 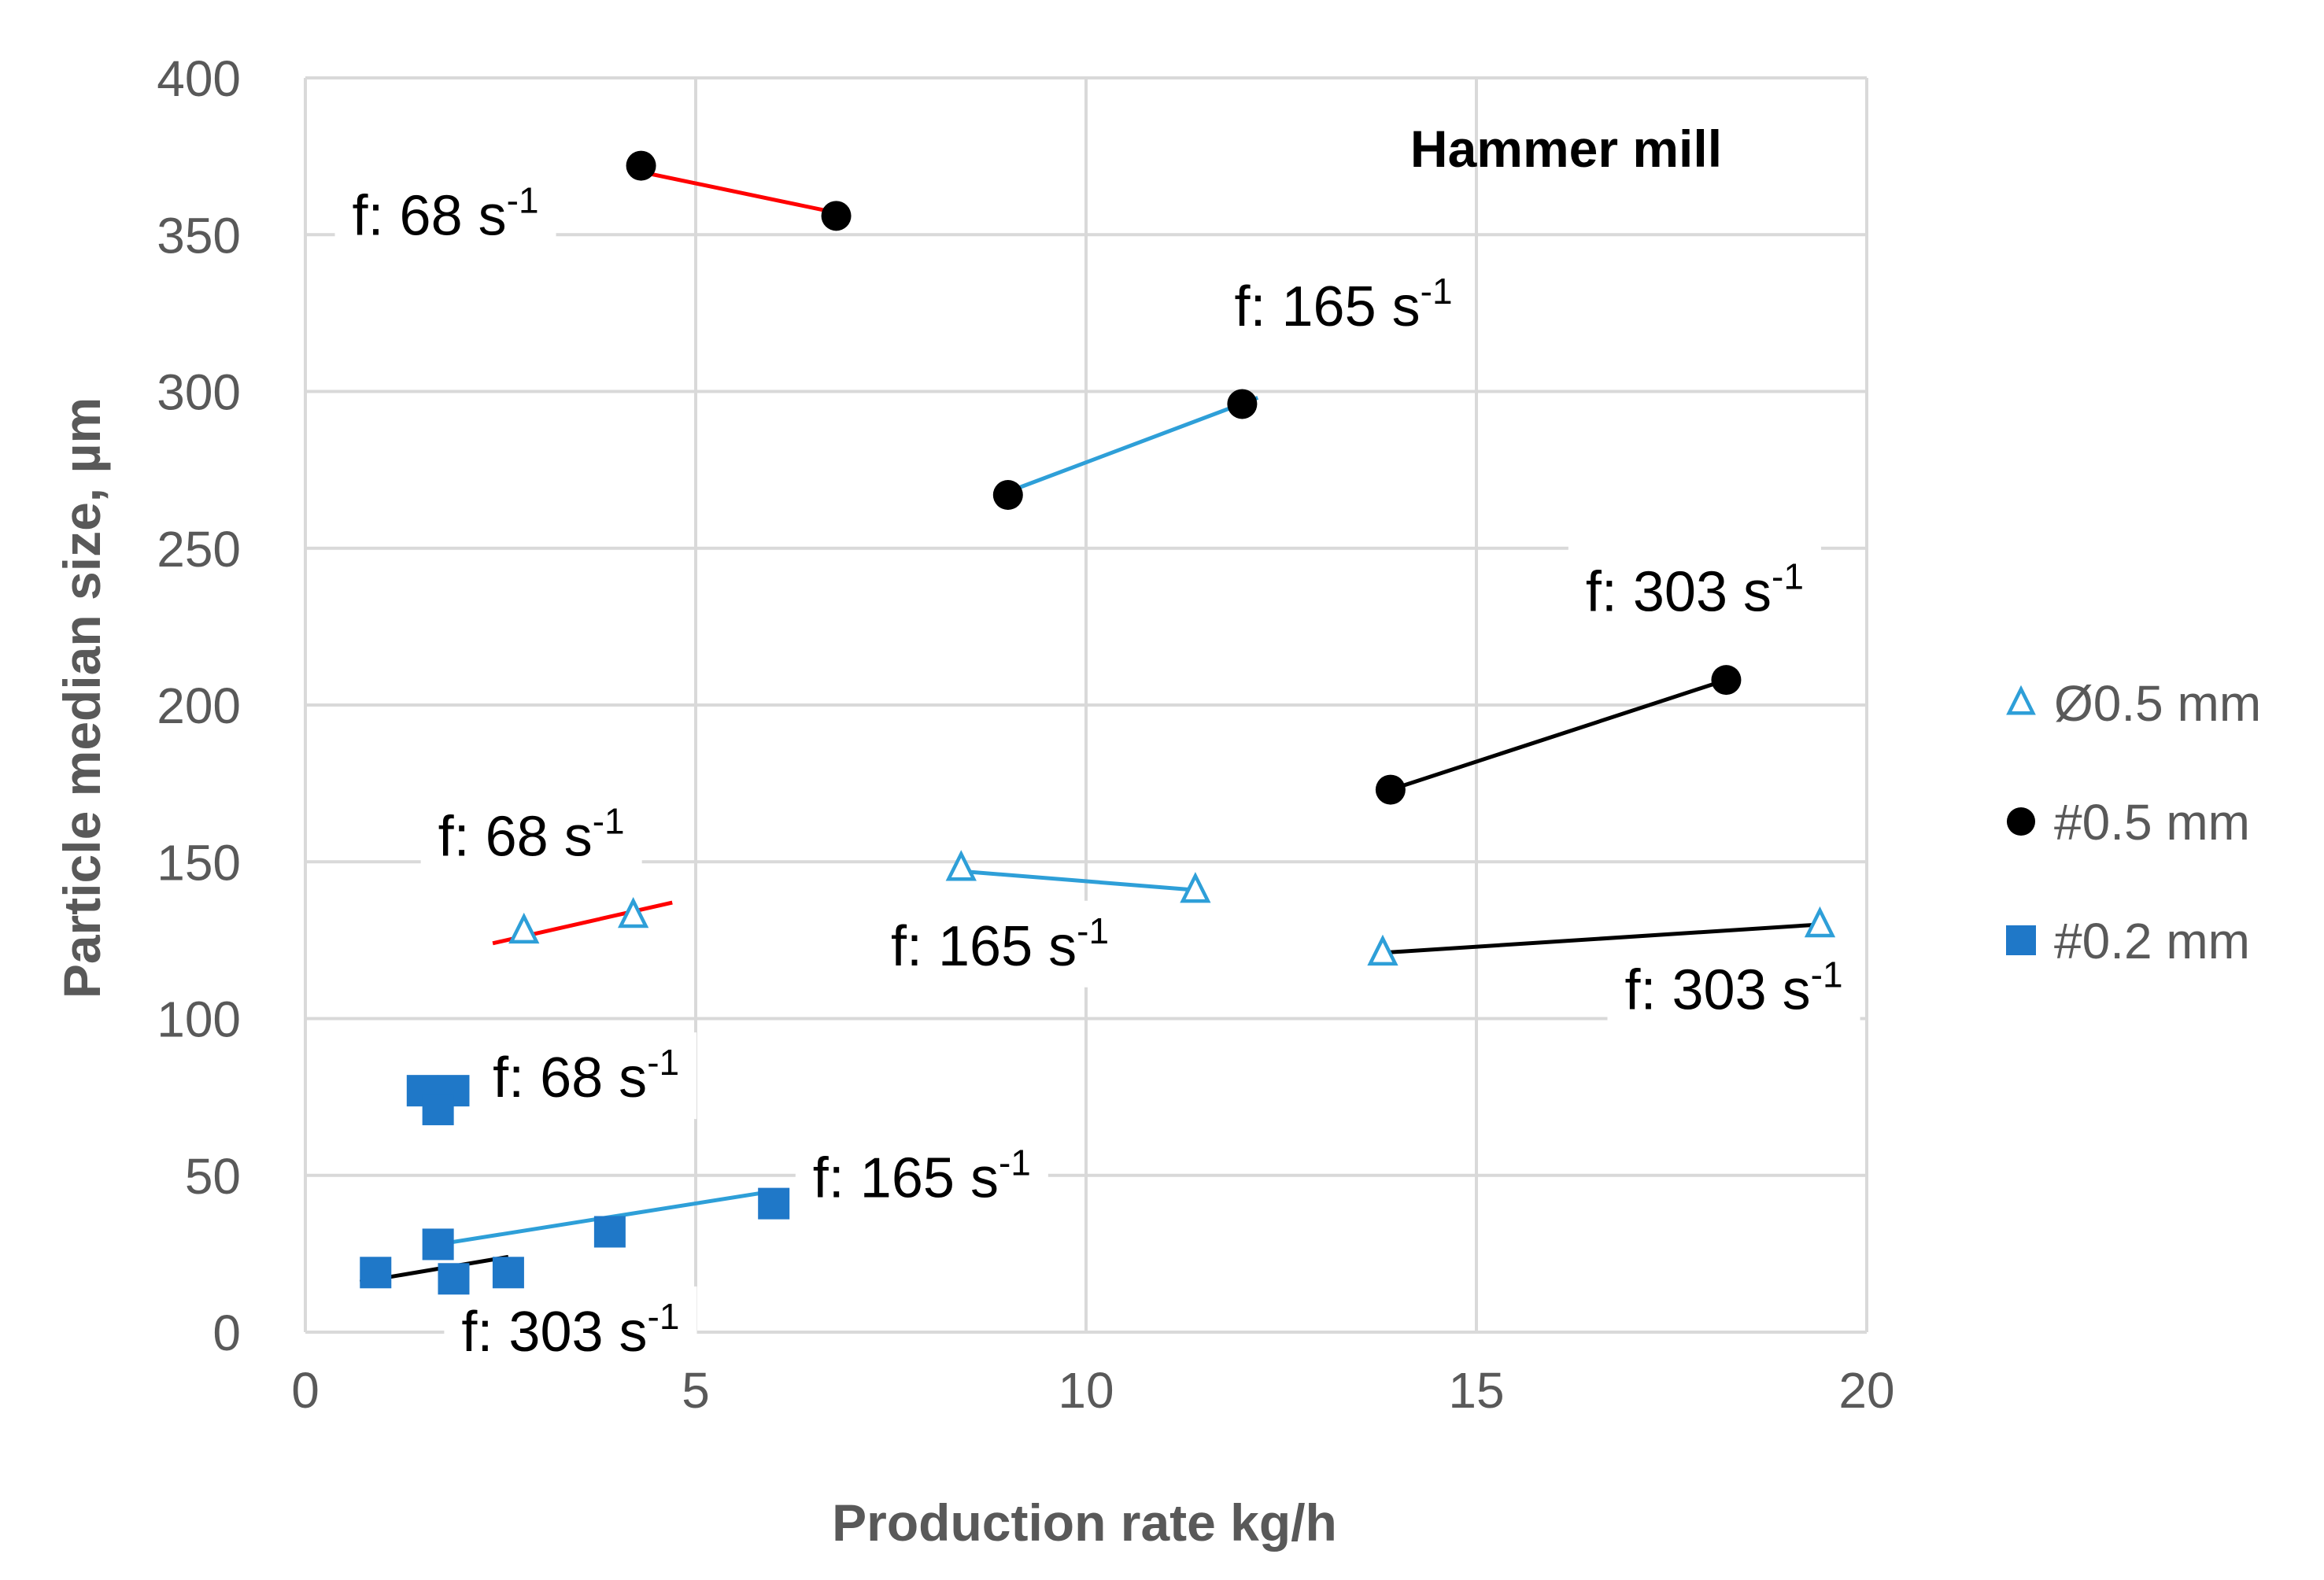 What do you see at coordinates (1476, 1390) in the screenshot?
I see `x-tick-label: 15` at bounding box center [1476, 1390].